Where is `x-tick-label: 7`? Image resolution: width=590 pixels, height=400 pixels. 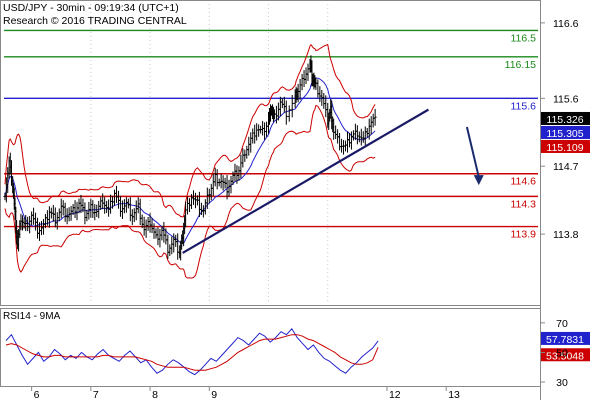 x-tick-label: 7 is located at coordinates (96, 394).